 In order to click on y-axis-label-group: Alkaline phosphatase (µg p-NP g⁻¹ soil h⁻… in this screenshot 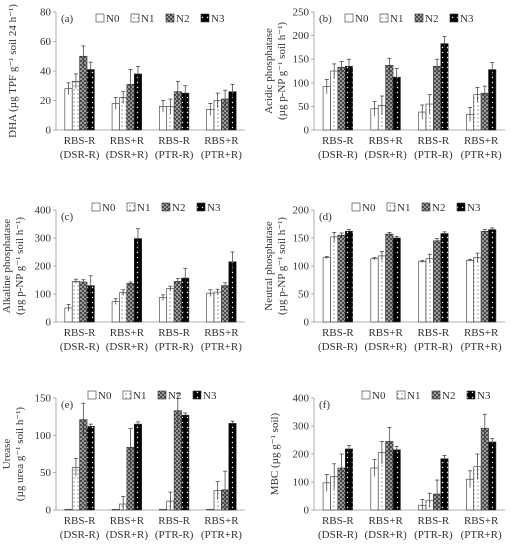, I will do `click(13, 266)`.